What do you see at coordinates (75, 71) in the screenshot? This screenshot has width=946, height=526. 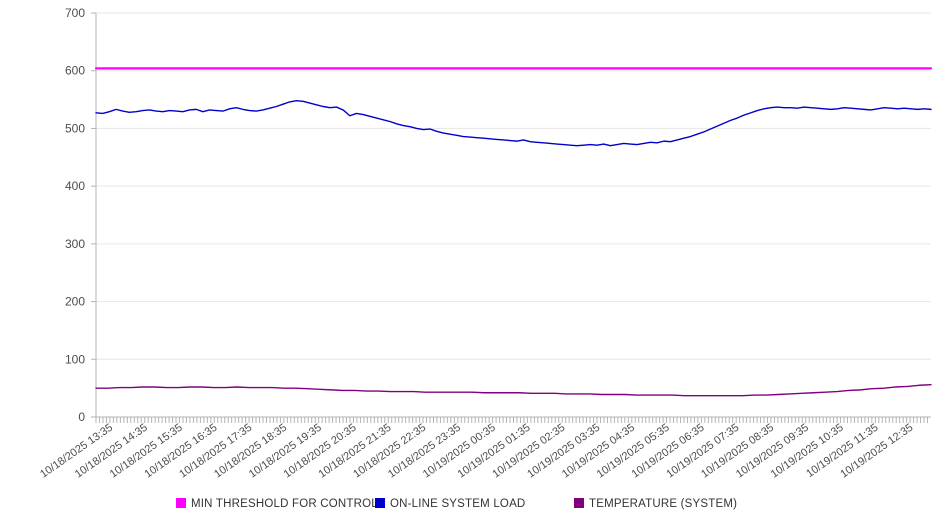 I see `y-tick-label: 600` at bounding box center [75, 71].